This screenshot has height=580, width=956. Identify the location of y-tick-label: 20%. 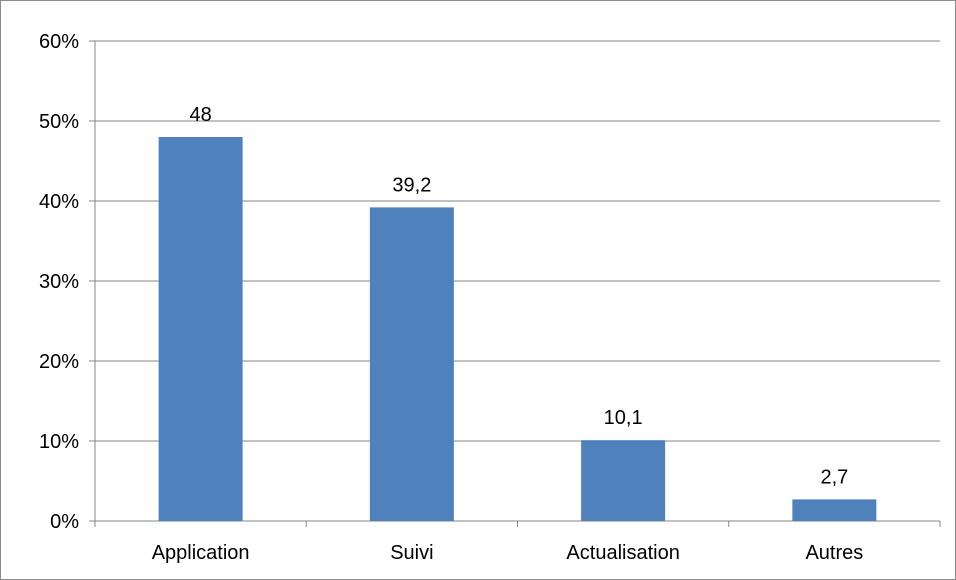
(59, 362).